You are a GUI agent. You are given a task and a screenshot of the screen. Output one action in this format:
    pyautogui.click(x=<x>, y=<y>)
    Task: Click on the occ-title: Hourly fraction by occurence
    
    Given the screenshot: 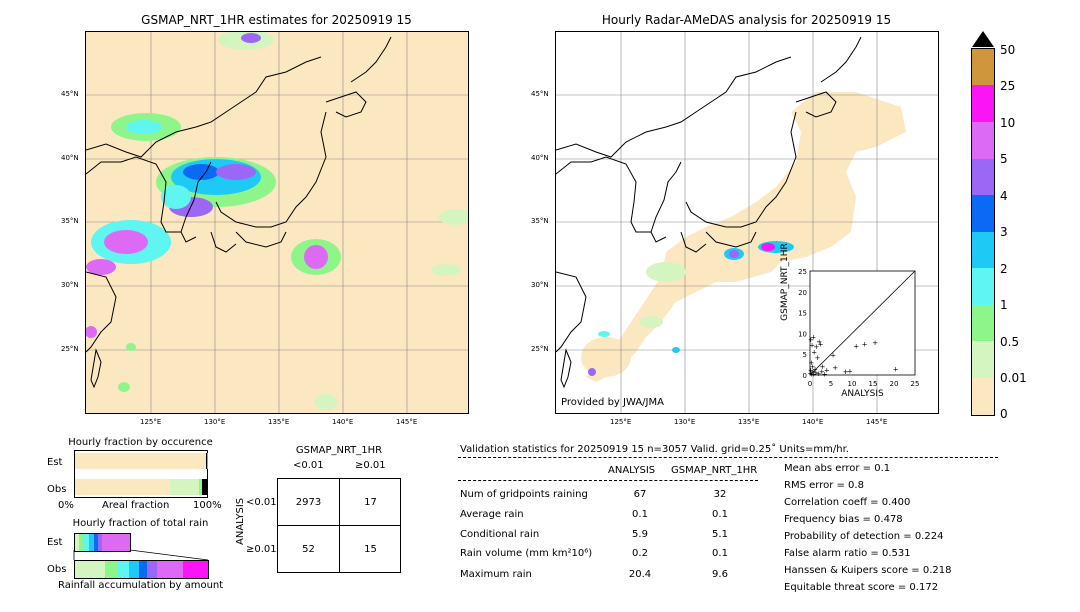 What is the action you would take?
    pyautogui.click(x=140, y=442)
    